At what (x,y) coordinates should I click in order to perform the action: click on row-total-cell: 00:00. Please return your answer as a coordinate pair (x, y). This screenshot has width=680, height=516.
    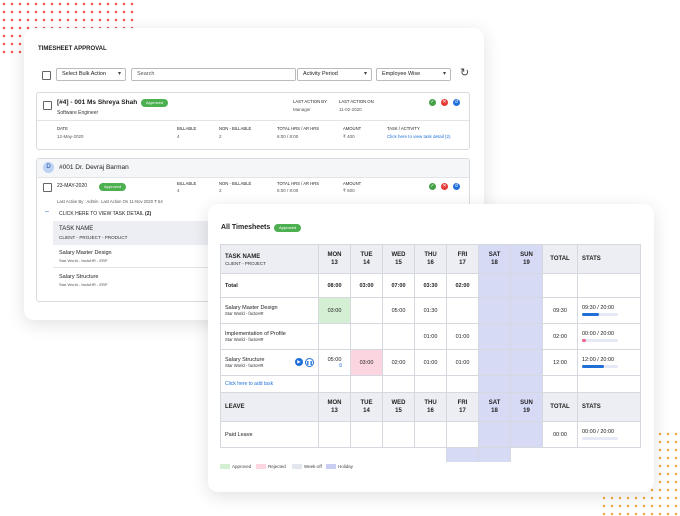
    Looking at the image, I should click on (560, 434).